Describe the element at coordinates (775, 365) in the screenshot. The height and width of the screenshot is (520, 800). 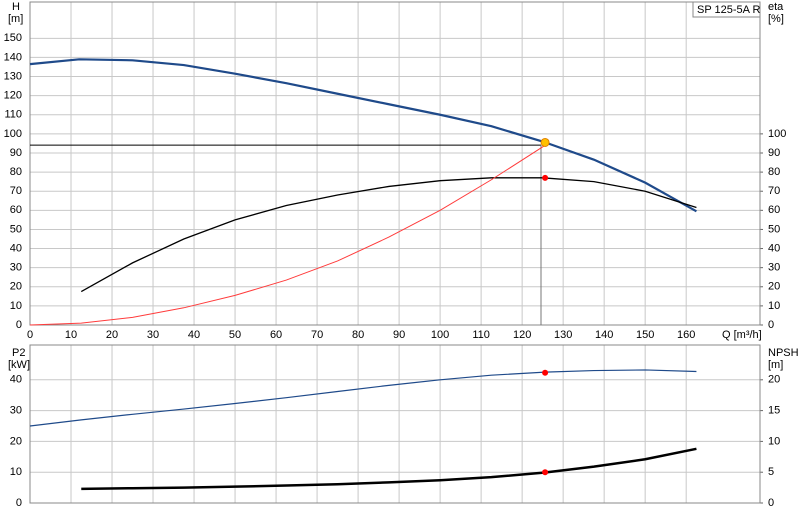
I see `y2-axis-unit: [m]` at that location.